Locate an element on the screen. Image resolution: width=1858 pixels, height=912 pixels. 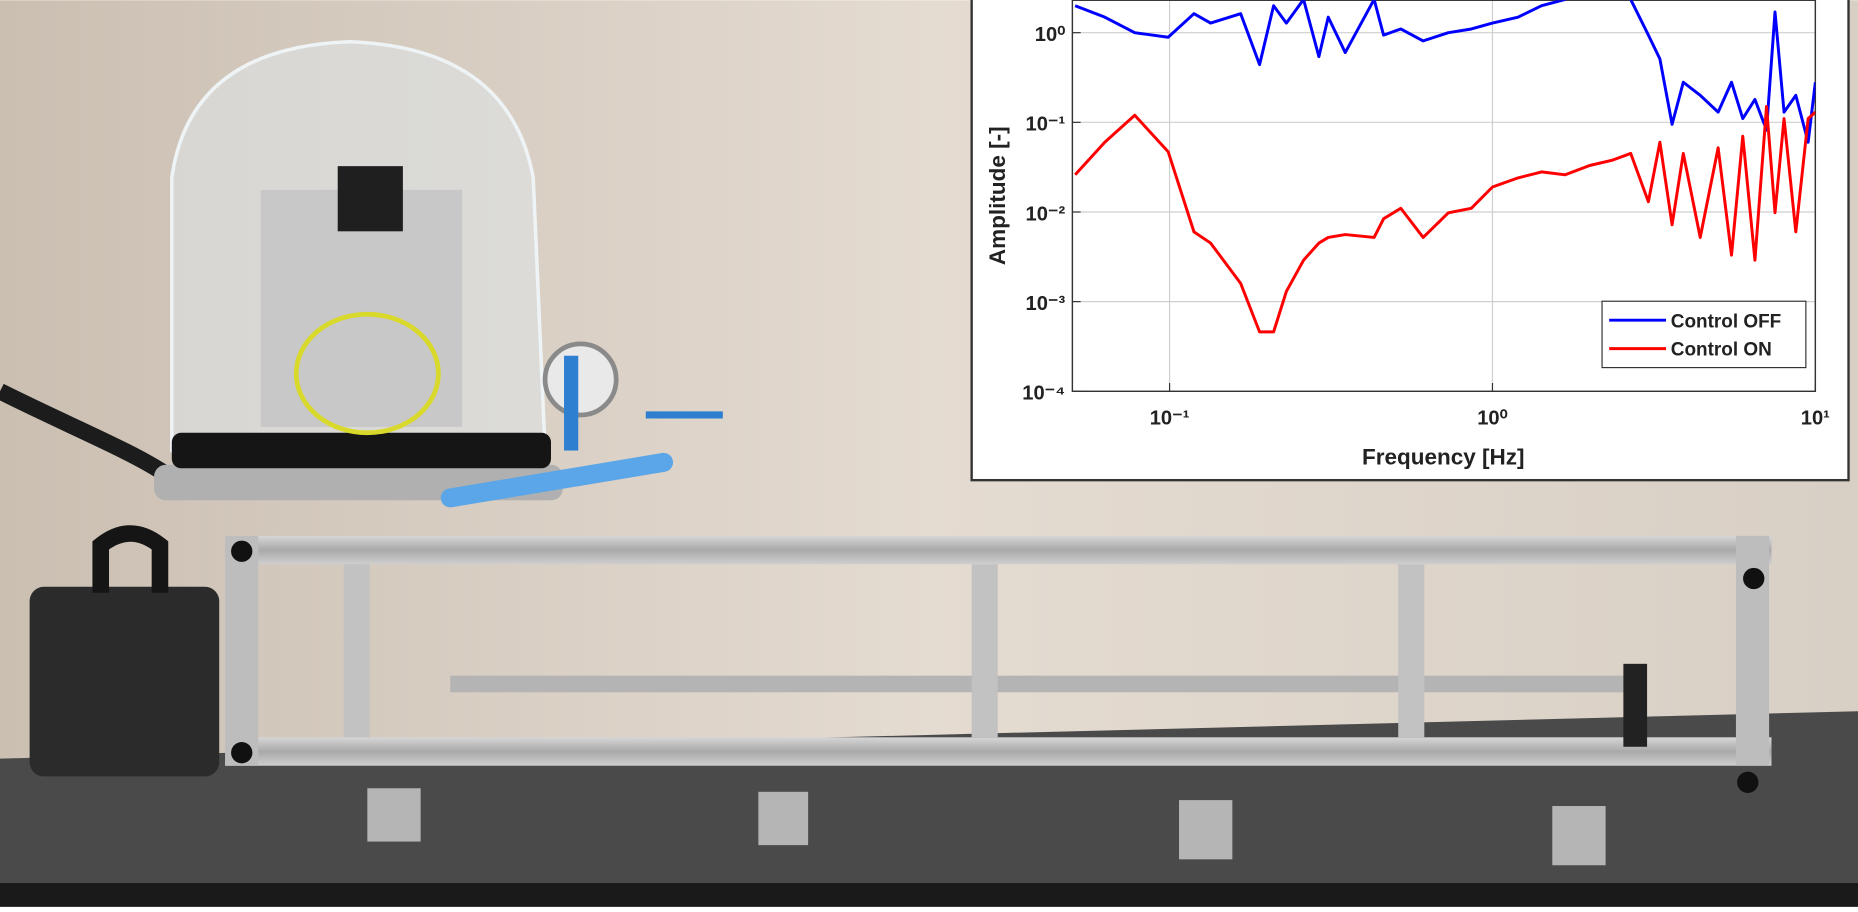
y-tick-label: 10⁻³ is located at coordinates (1046, 304).